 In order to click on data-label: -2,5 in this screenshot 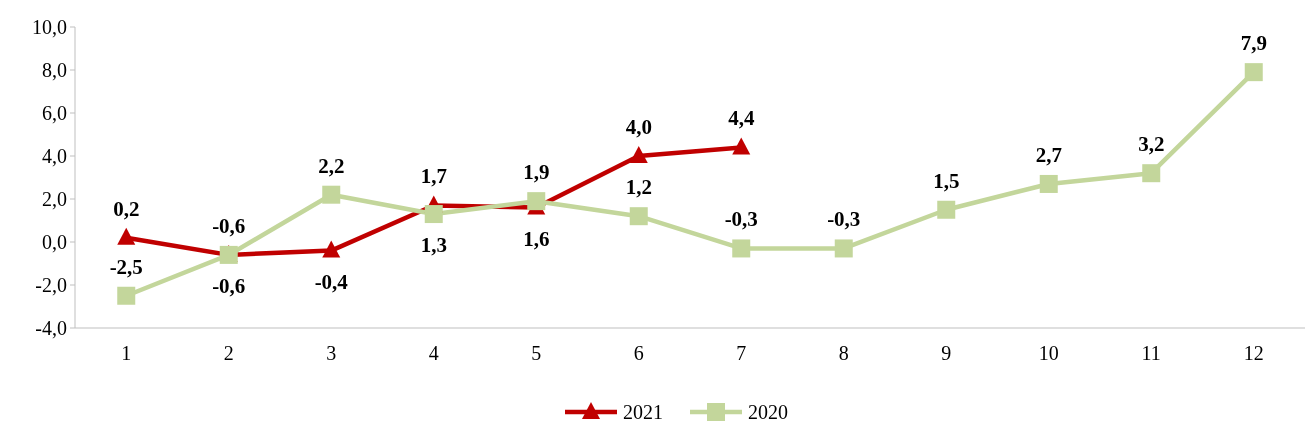, I will do `click(126, 266)`.